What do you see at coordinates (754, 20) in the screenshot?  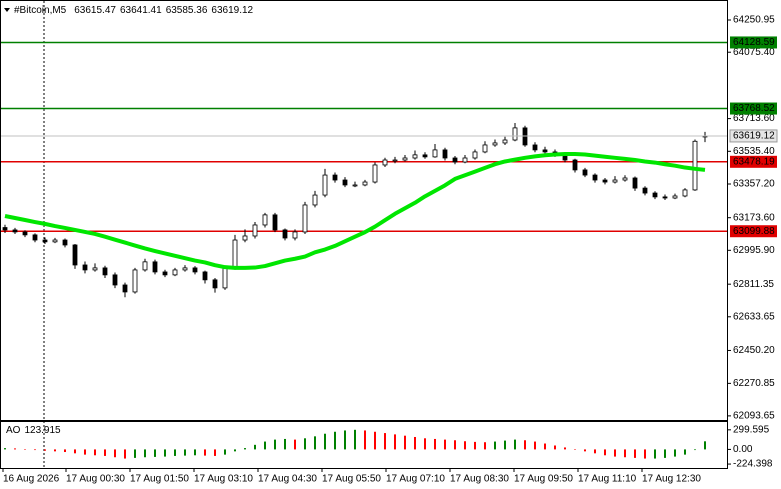 I see `y-tick-label: 64250.95` at bounding box center [754, 20].